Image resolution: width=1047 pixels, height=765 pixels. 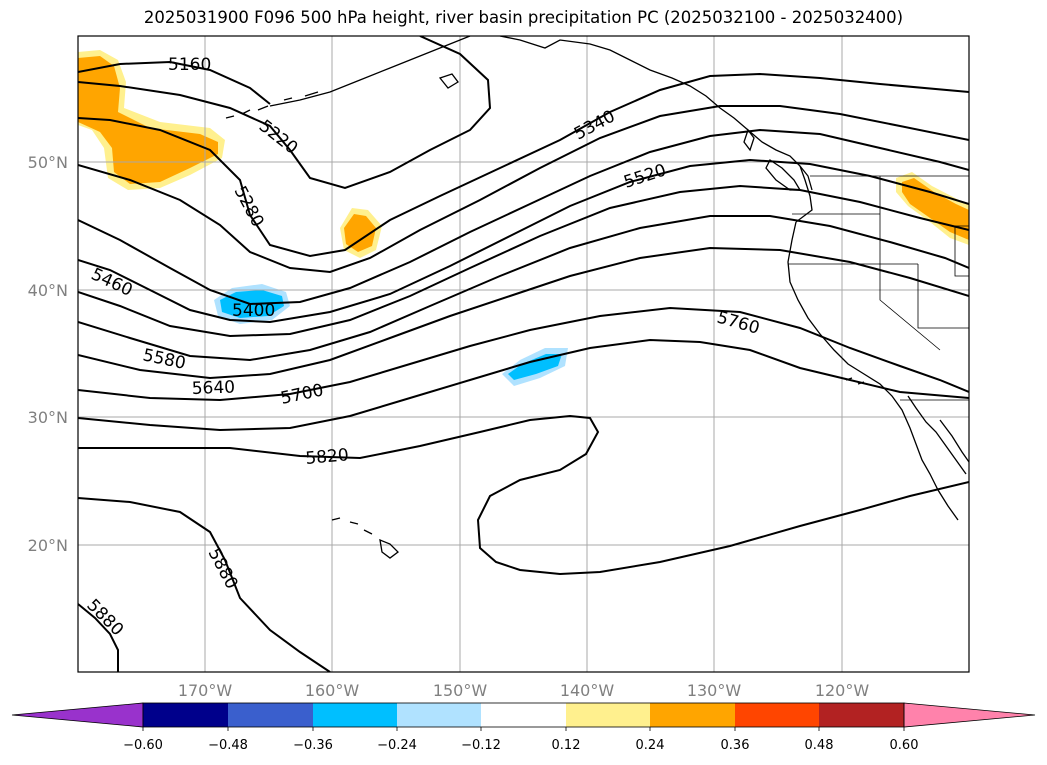 What do you see at coordinates (842, 690) in the screenshot?
I see `lon-label: 120°W` at bounding box center [842, 690].